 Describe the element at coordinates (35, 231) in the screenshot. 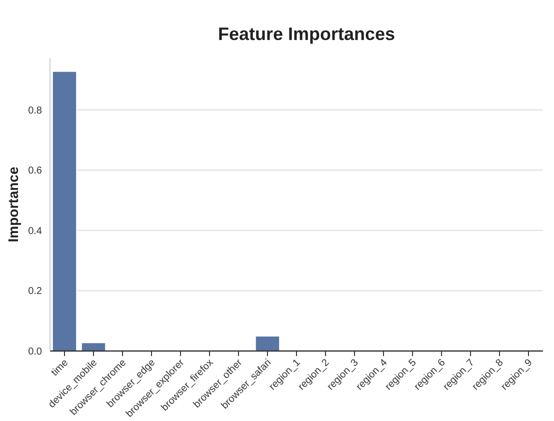

I see `y-tick-label: 0.4` at that location.